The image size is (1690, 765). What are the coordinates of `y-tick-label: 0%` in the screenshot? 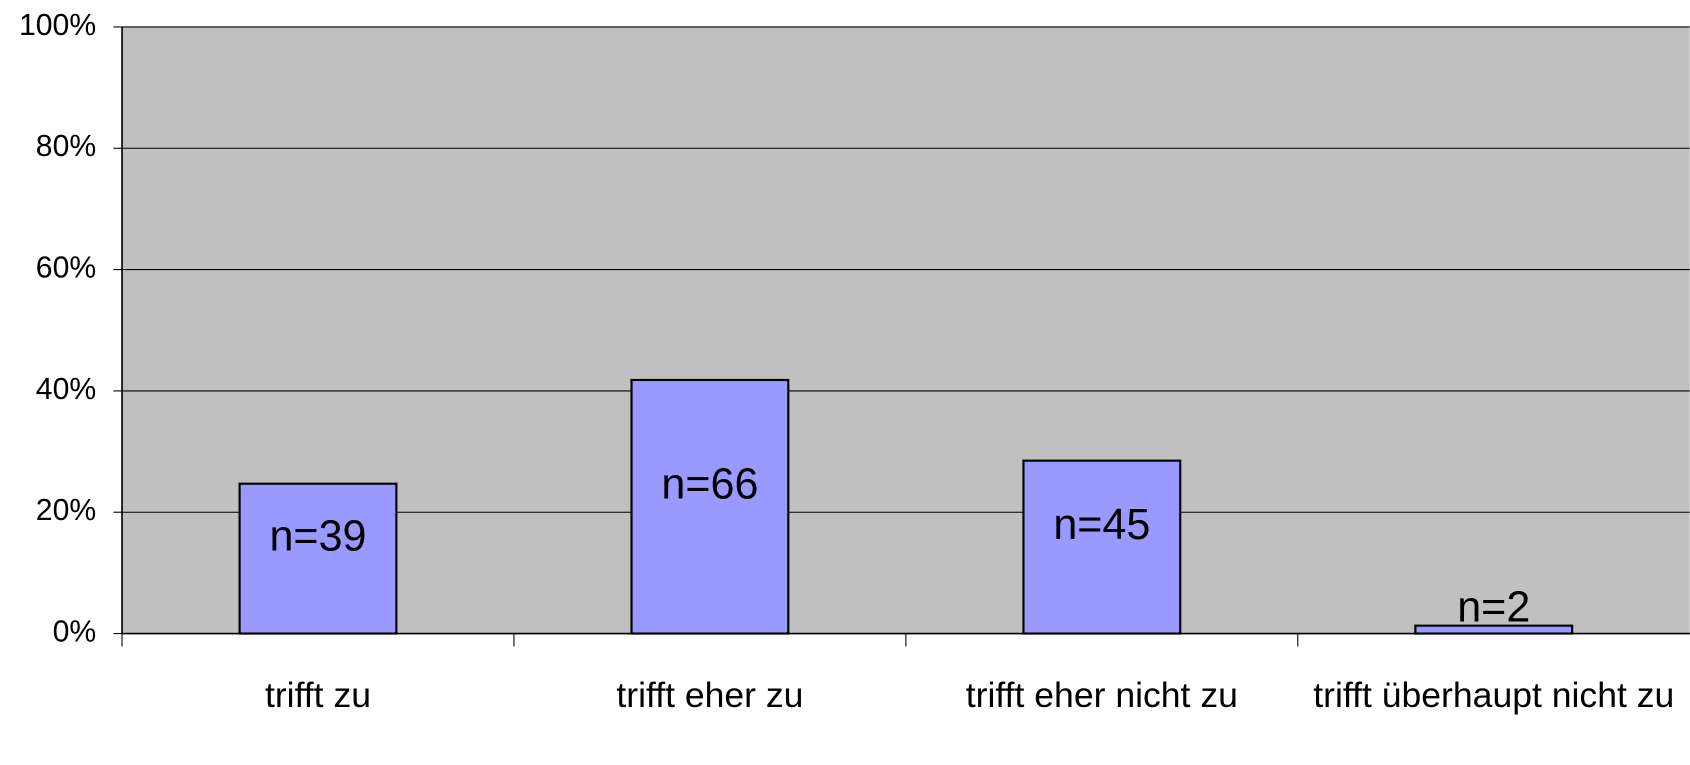 It's located at (75, 632).